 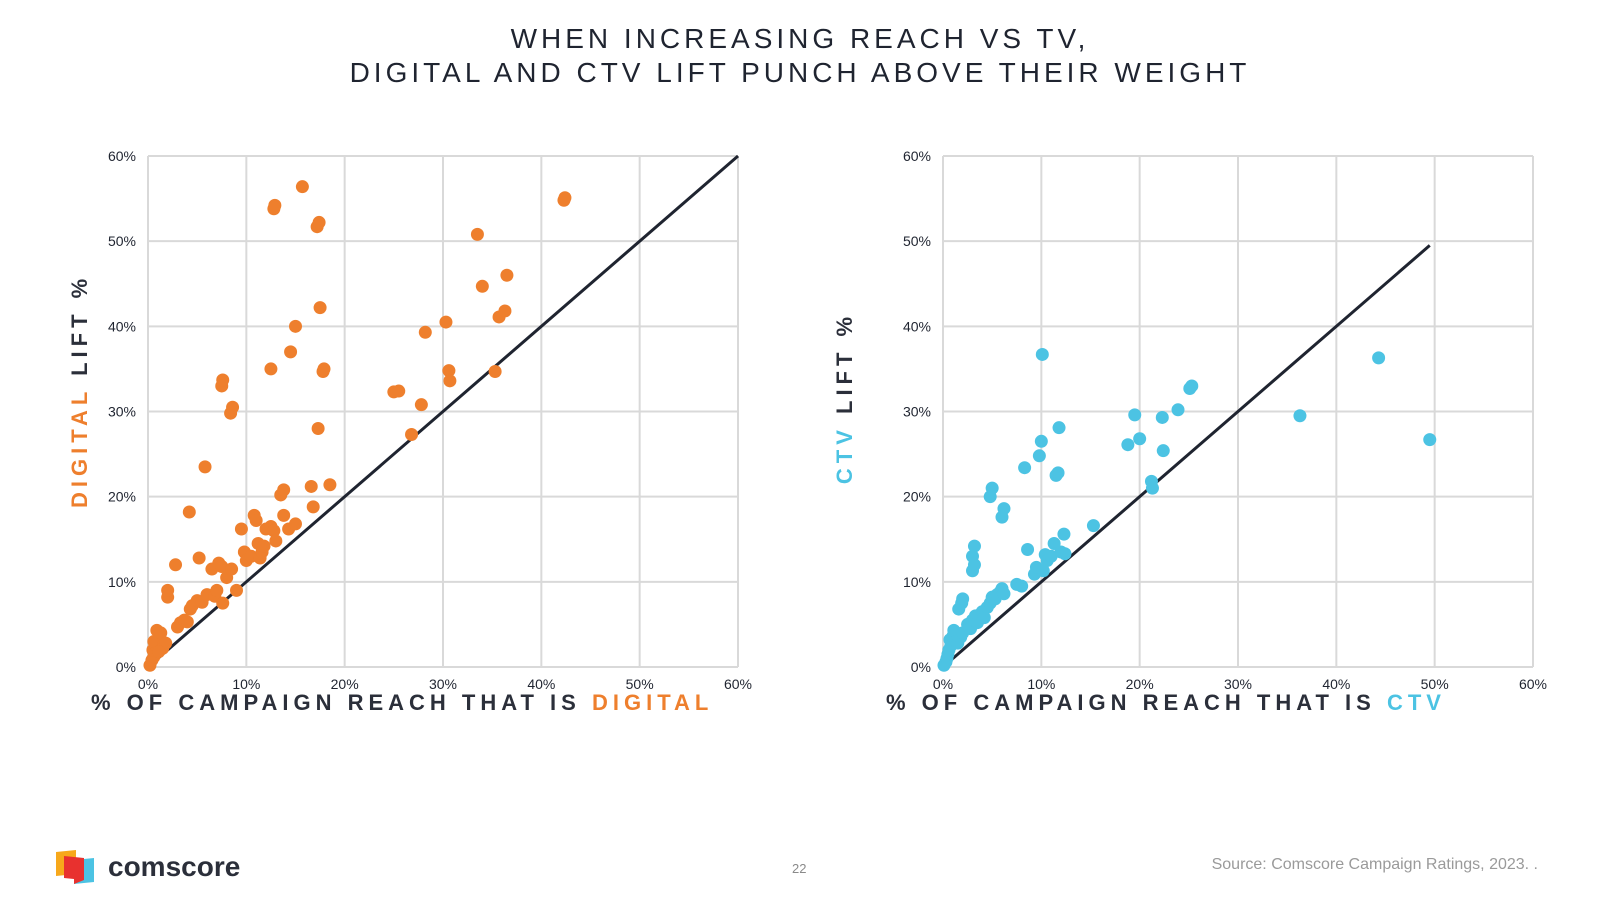 I want to click on ctv-y-axis-label: CTV LIFT %, so click(x=845, y=398).